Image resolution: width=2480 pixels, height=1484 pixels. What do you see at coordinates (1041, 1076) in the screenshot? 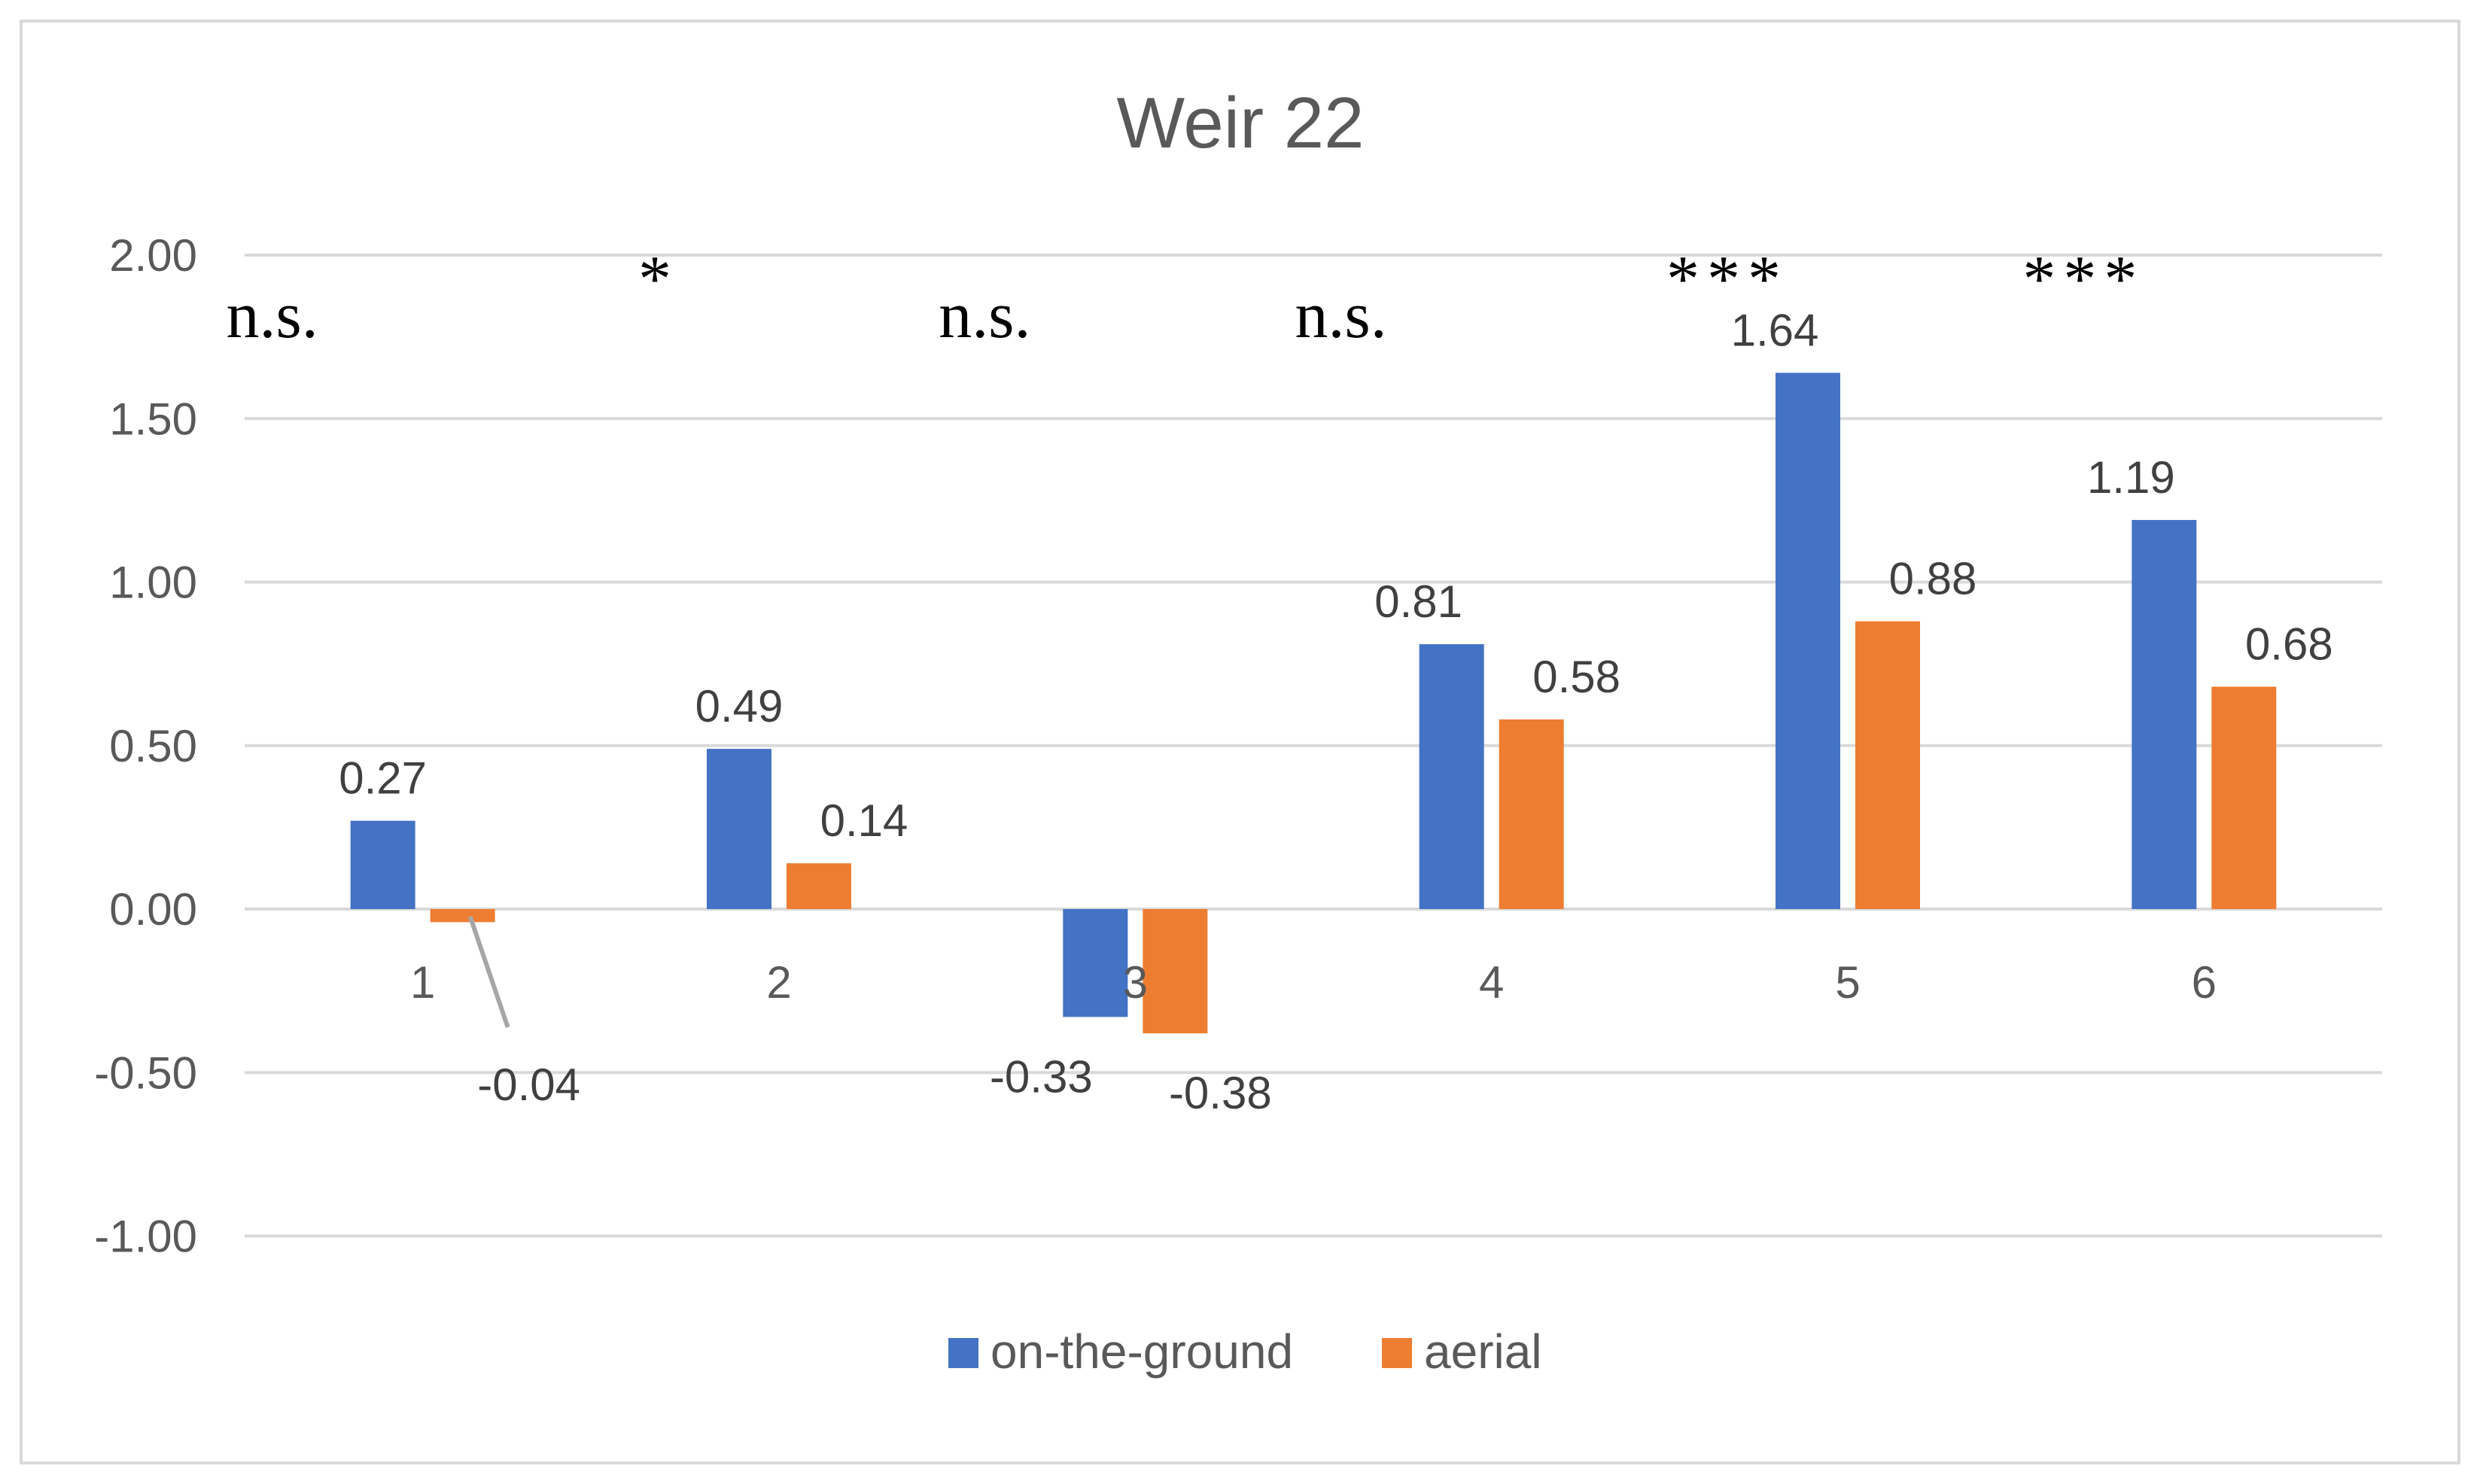
I see `data-label-on-the-ground: -0.33` at bounding box center [1041, 1076].